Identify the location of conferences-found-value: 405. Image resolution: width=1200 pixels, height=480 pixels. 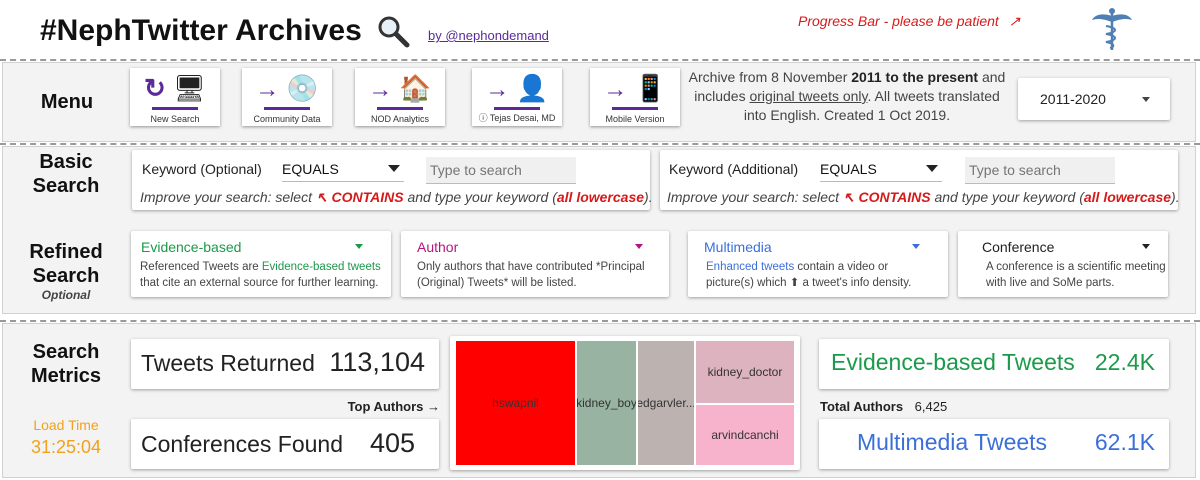
(392, 443).